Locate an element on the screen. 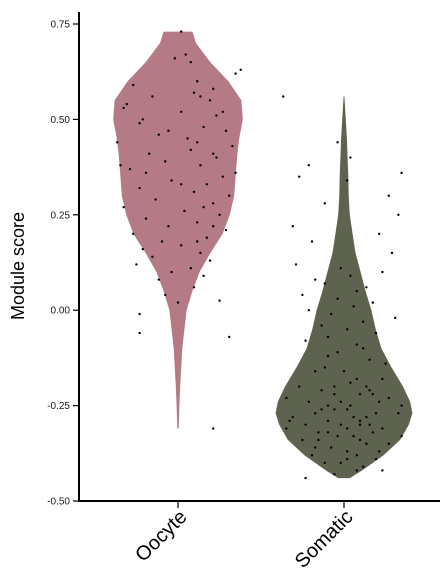 Image resolution: width=440 pixels, height=574 pixels. y-ticks: 0.75 0.50 0.25 0.00 -0.25 -0.50 is located at coordinates (63, 264).